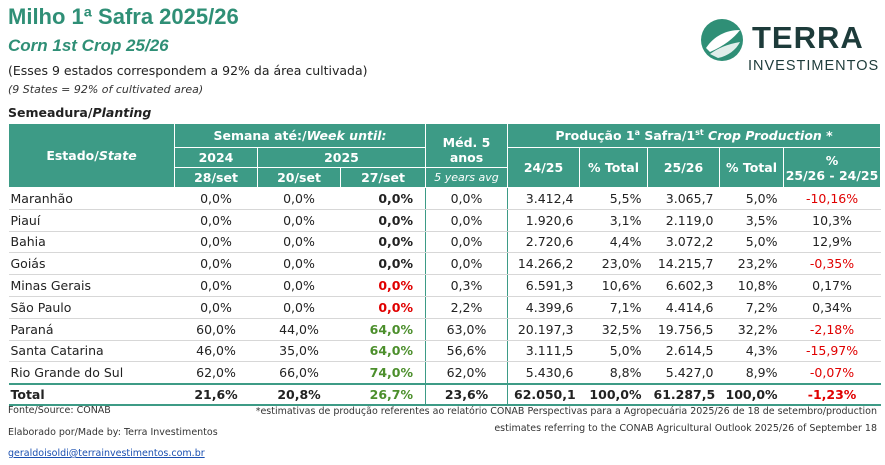 This screenshot has height=465, width=885. What do you see at coordinates (751, 373) in the screenshot?
I see `pct-total-2526-cell: 8,9%` at bounding box center [751, 373].